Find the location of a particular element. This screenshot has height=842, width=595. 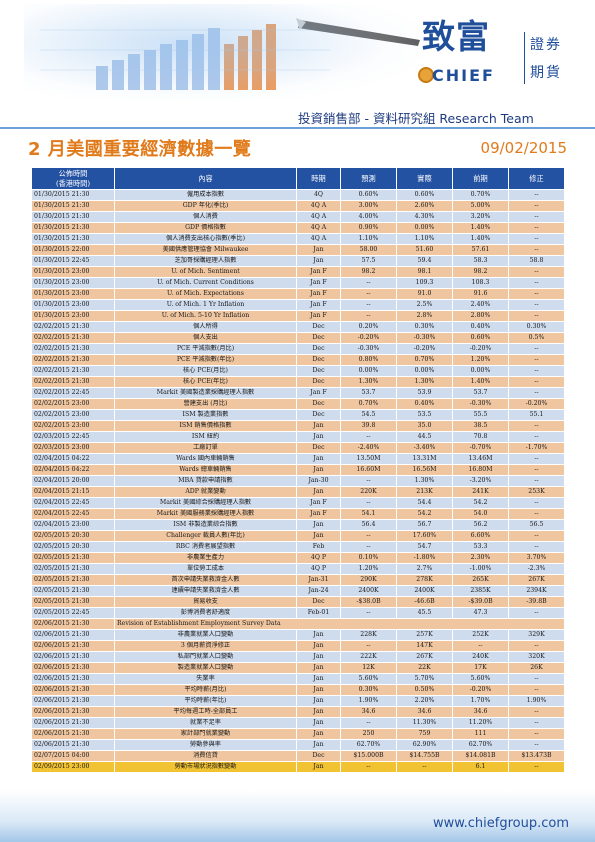

cell-content: 製造業就業人口變動 is located at coordinates (205, 668).